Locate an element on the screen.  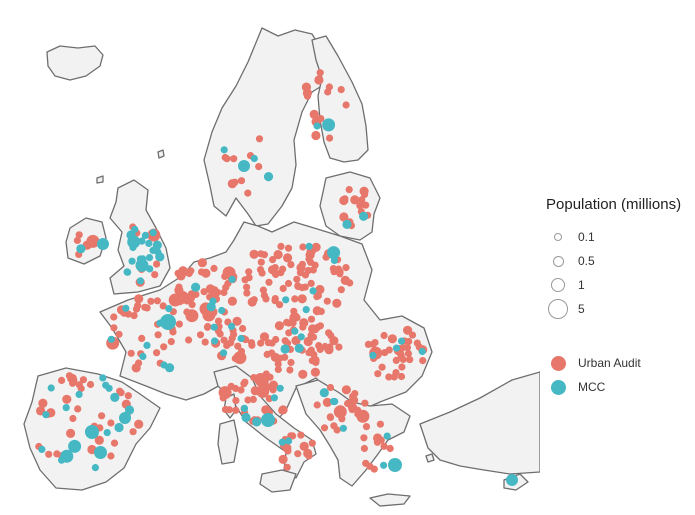
urban-audit-swatch is located at coordinates (558, 363).